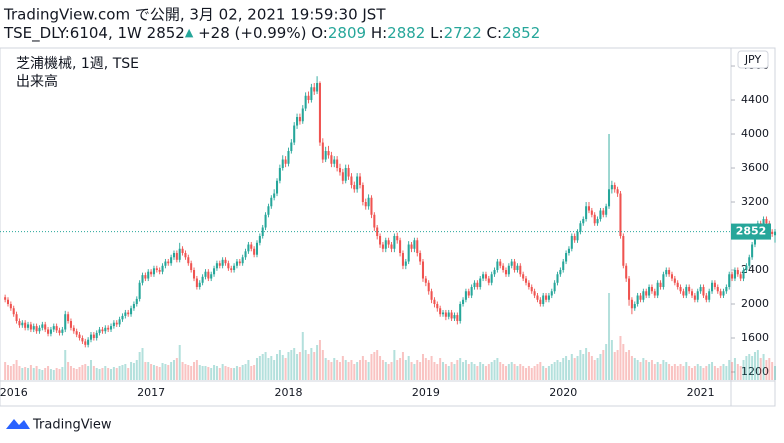 Image resolution: width=784 pixels, height=443 pixels. I want to click on y-tick-label: 1200, so click(755, 371).